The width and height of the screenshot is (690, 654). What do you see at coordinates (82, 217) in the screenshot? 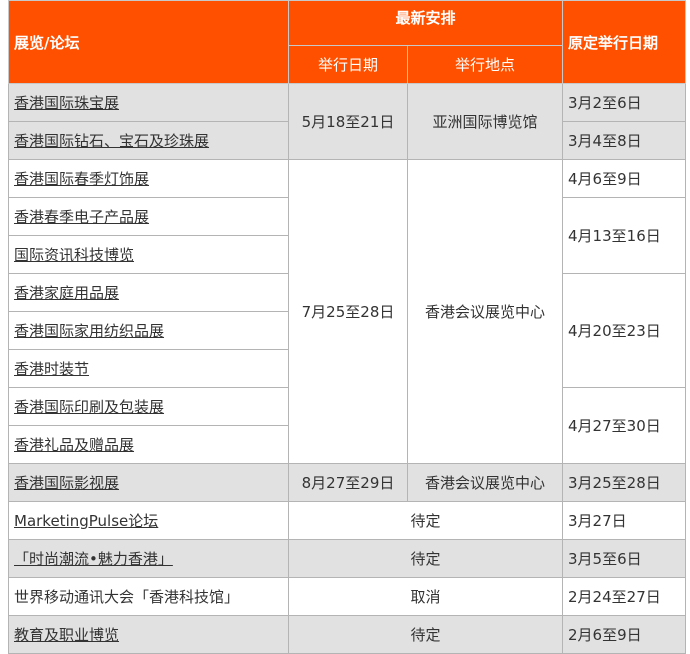
I see `exhibition-link: 香港春季电子产品展` at bounding box center [82, 217].